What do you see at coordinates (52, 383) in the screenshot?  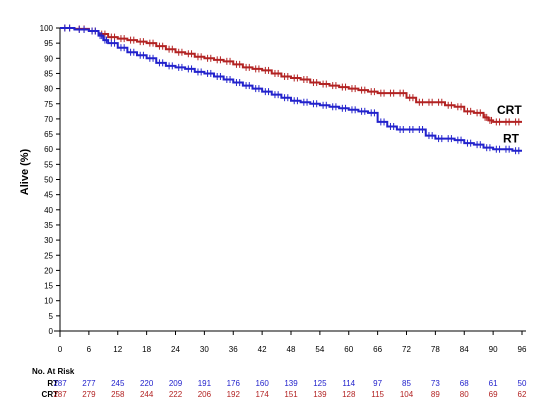 I see `risk-row-label-rt: RT` at bounding box center [52, 383].